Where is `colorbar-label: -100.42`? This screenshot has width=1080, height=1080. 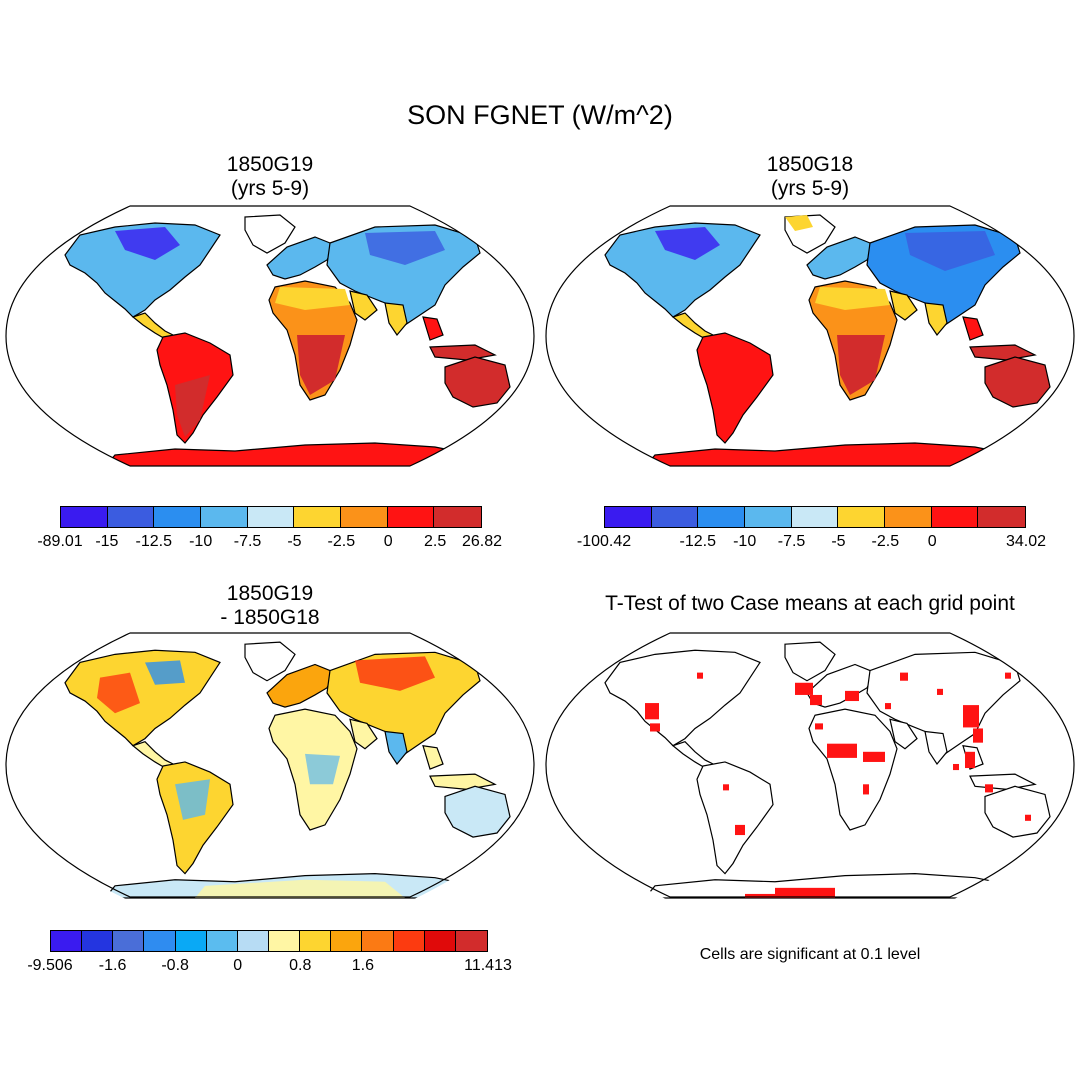 colorbar-label: -100.42 is located at coordinates (604, 541).